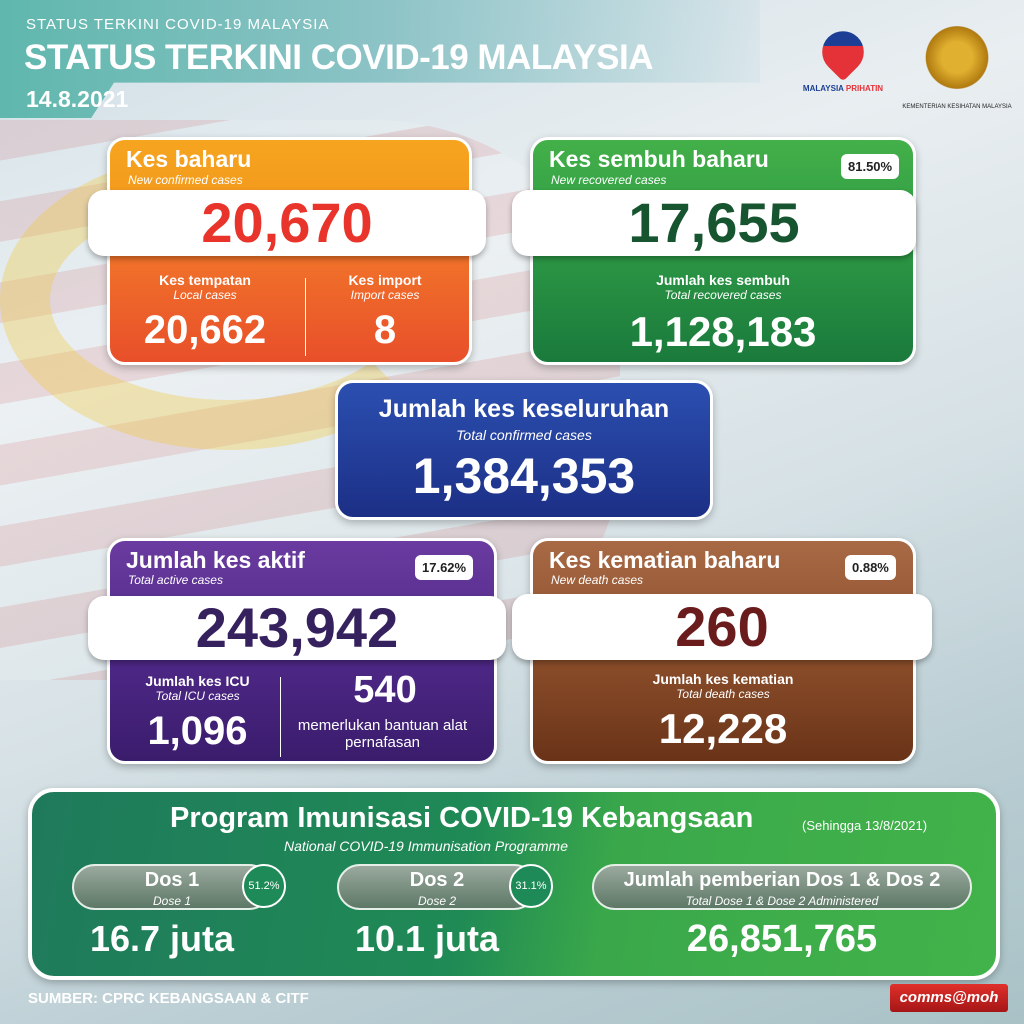 The height and width of the screenshot is (1024, 1024). Describe the element at coordinates (723, 686) in the screenshot. I see `total-deaths-label: Jumlah kes kematian Total death cases` at that location.